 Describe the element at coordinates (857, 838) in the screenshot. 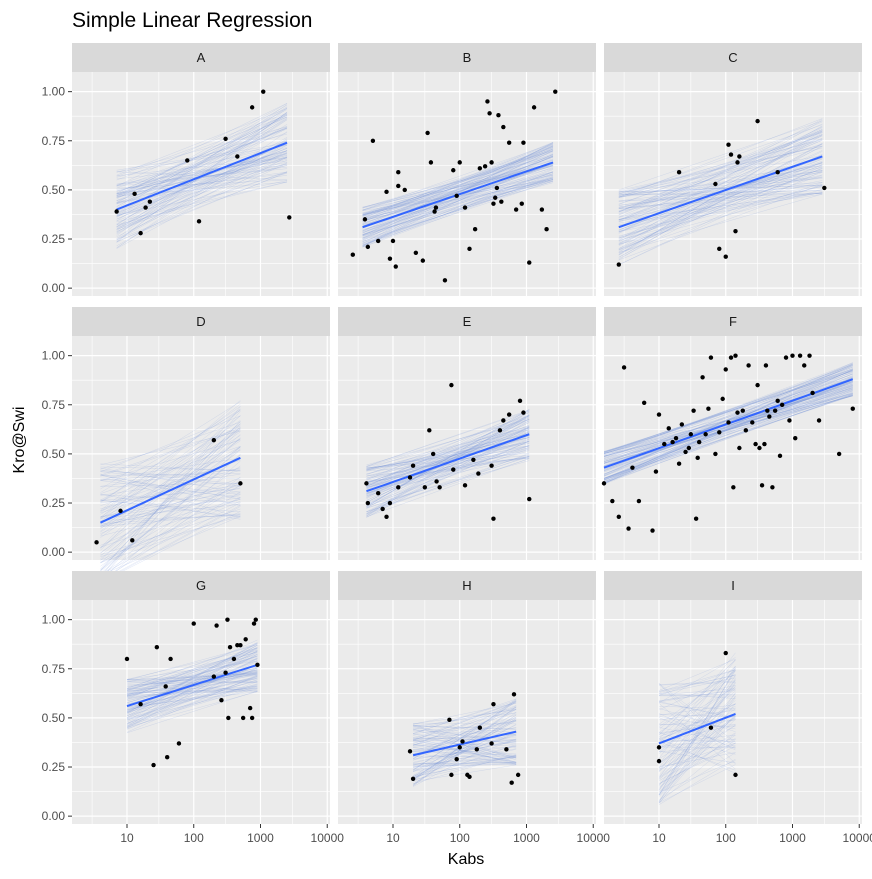

I see `x-tick-label: 10000` at that location.